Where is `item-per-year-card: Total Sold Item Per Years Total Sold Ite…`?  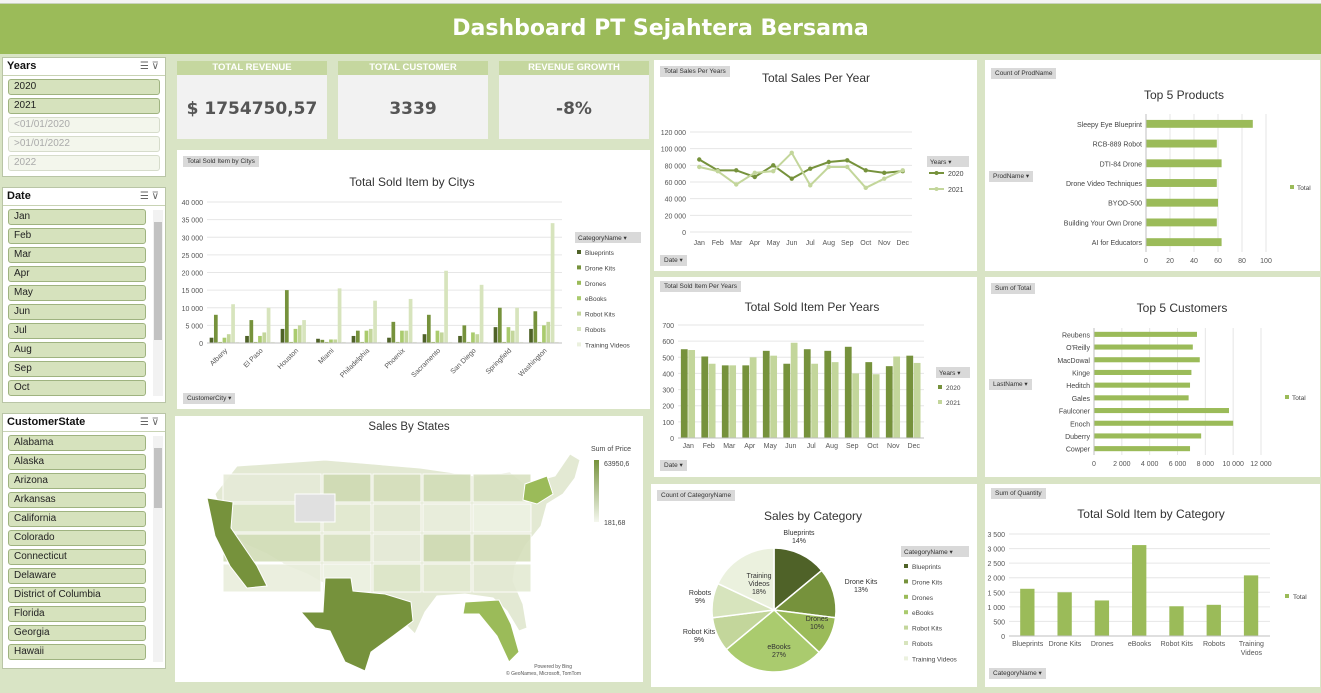 item-per-year-card: Total Sold Item Per Years Total Sold Ite… is located at coordinates (815, 377).